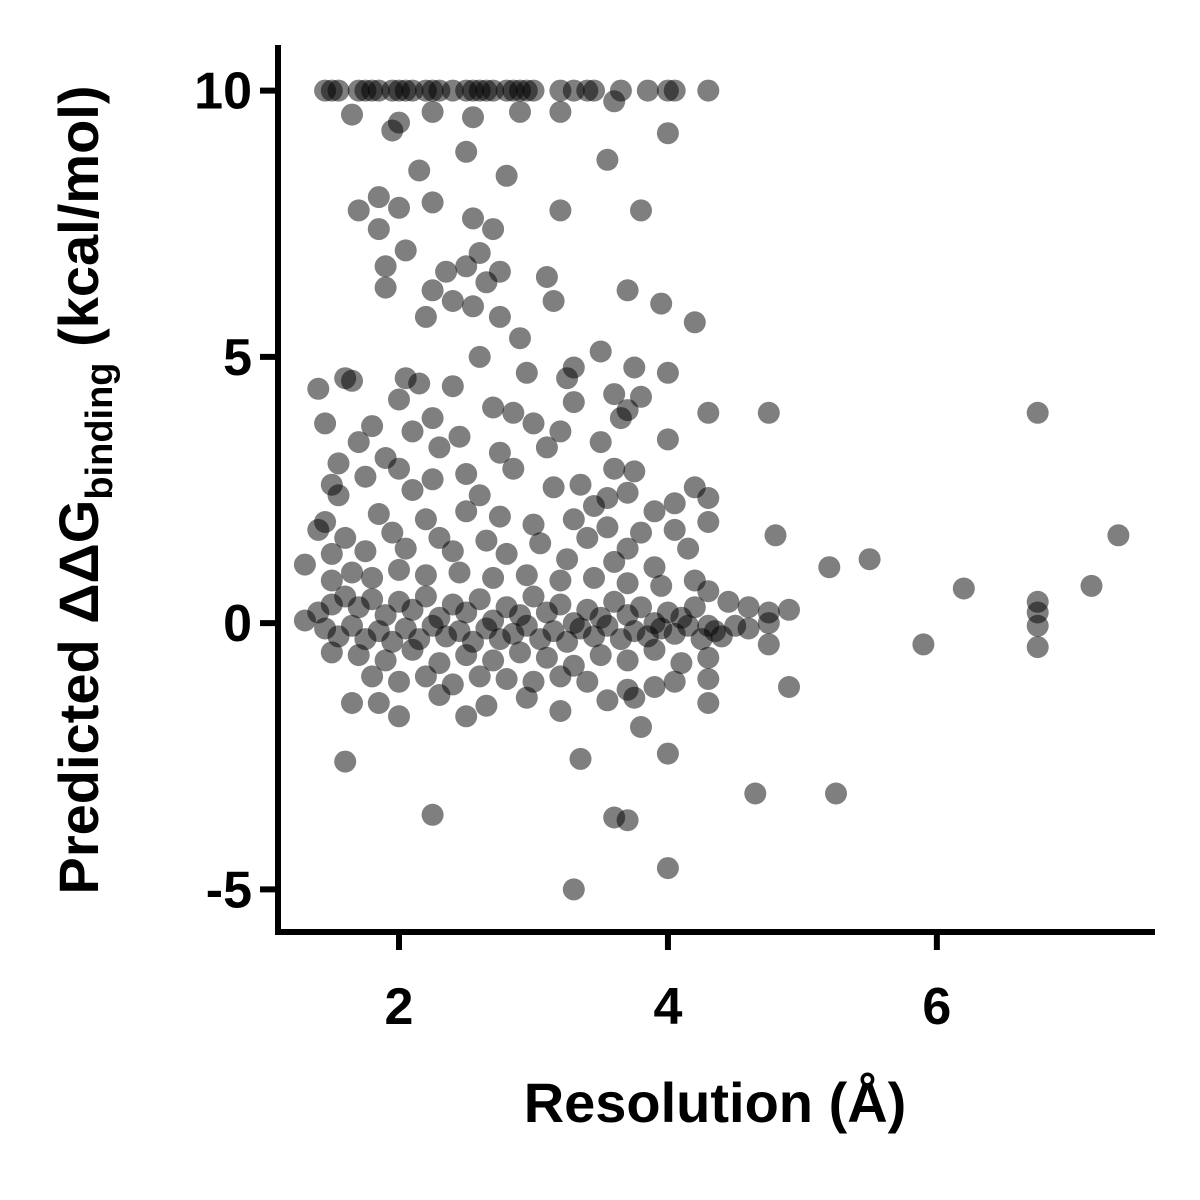  I want to click on x-axis-ticks: 2 4 6, so click(668, 984).